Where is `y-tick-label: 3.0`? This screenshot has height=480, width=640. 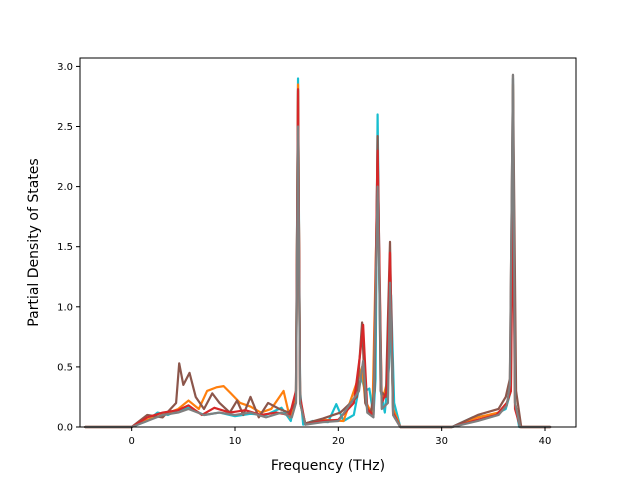
y-tick-label: 3.0 is located at coordinates (65, 67).